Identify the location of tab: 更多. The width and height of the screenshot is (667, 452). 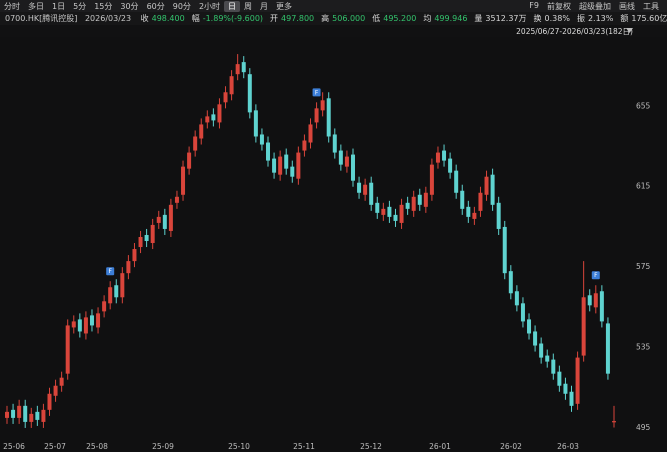
(284, 6).